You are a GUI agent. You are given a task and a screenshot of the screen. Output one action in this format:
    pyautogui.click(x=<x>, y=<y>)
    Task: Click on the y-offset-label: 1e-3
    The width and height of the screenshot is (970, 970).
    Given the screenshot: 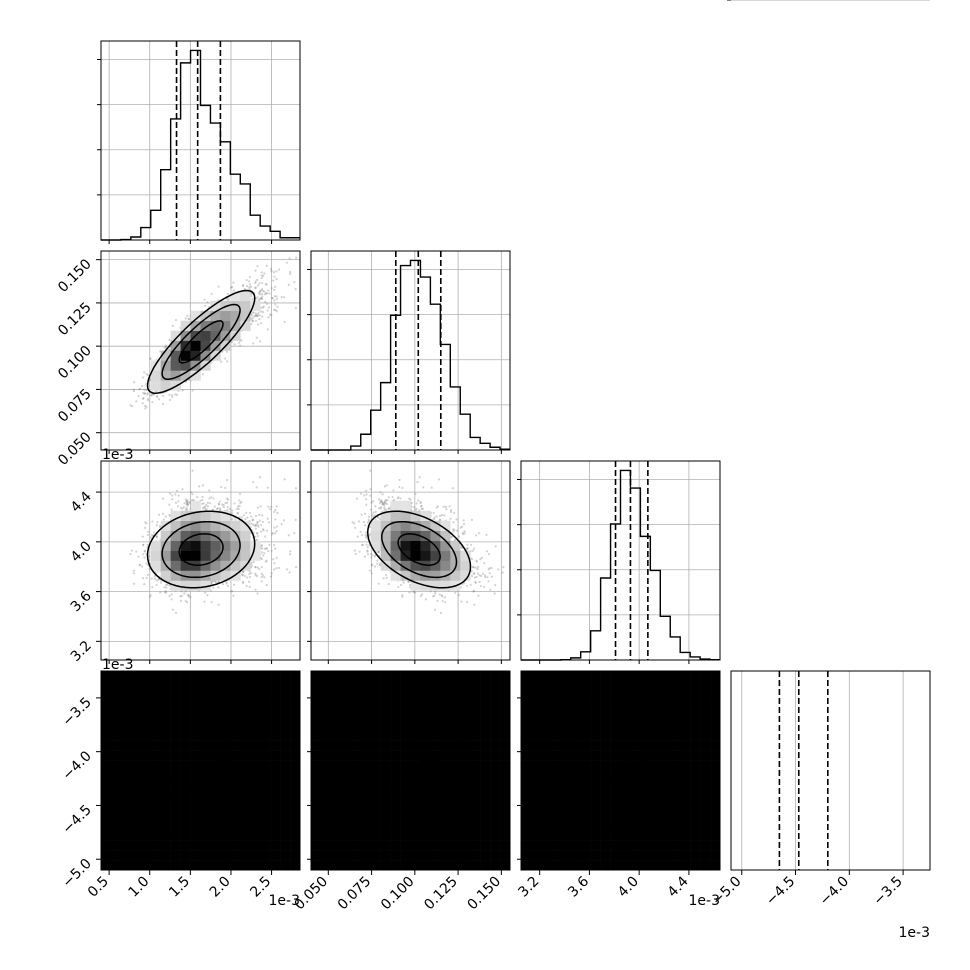 What is the action you would take?
    pyautogui.click(x=117, y=455)
    